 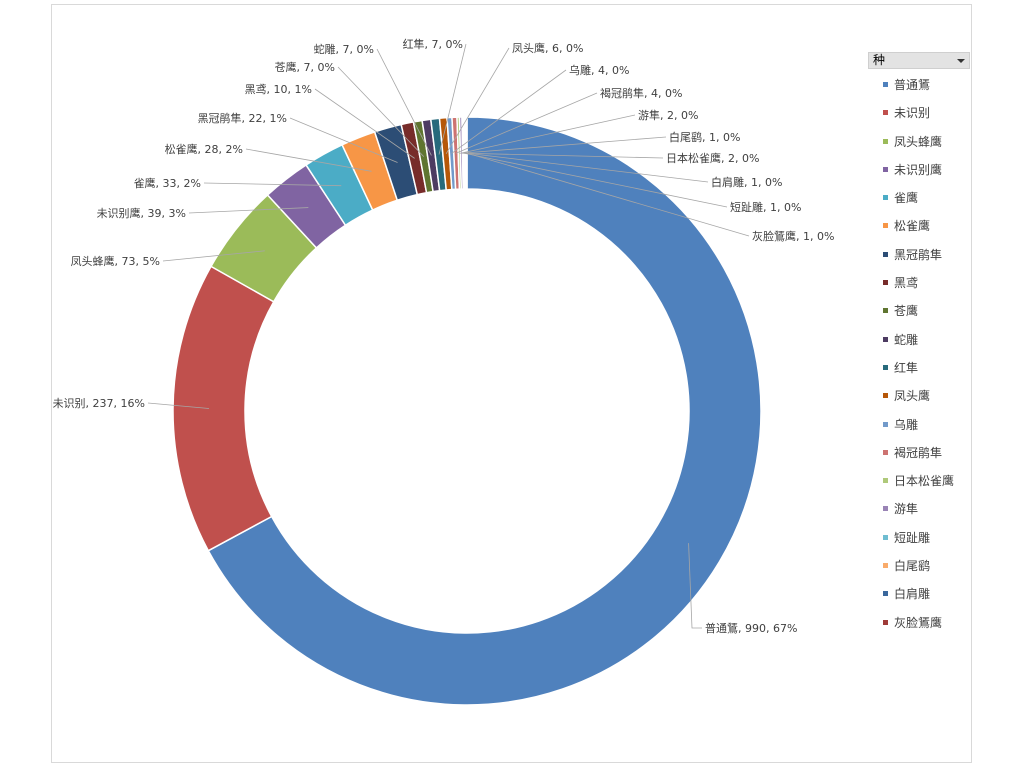 What do you see at coordinates (912, 396) in the screenshot?
I see `legend-label: 凤头鹰` at bounding box center [912, 396].